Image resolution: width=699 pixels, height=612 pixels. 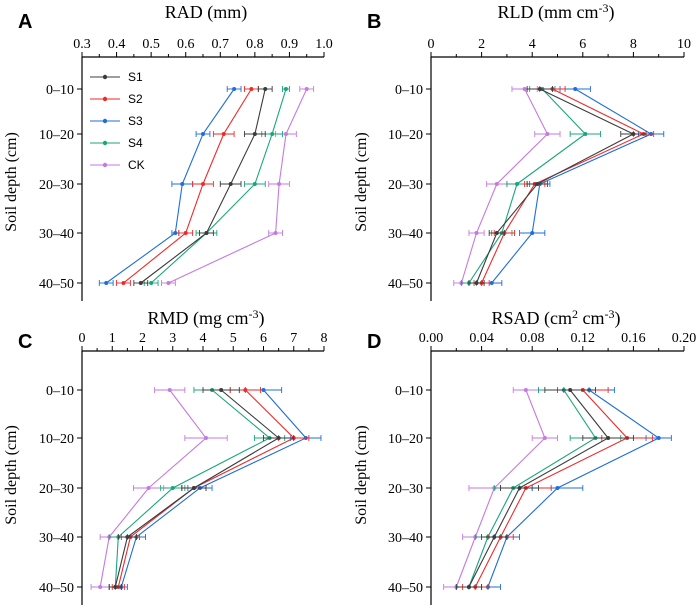 I want to click on legend-label: S3, so click(x=135, y=121).